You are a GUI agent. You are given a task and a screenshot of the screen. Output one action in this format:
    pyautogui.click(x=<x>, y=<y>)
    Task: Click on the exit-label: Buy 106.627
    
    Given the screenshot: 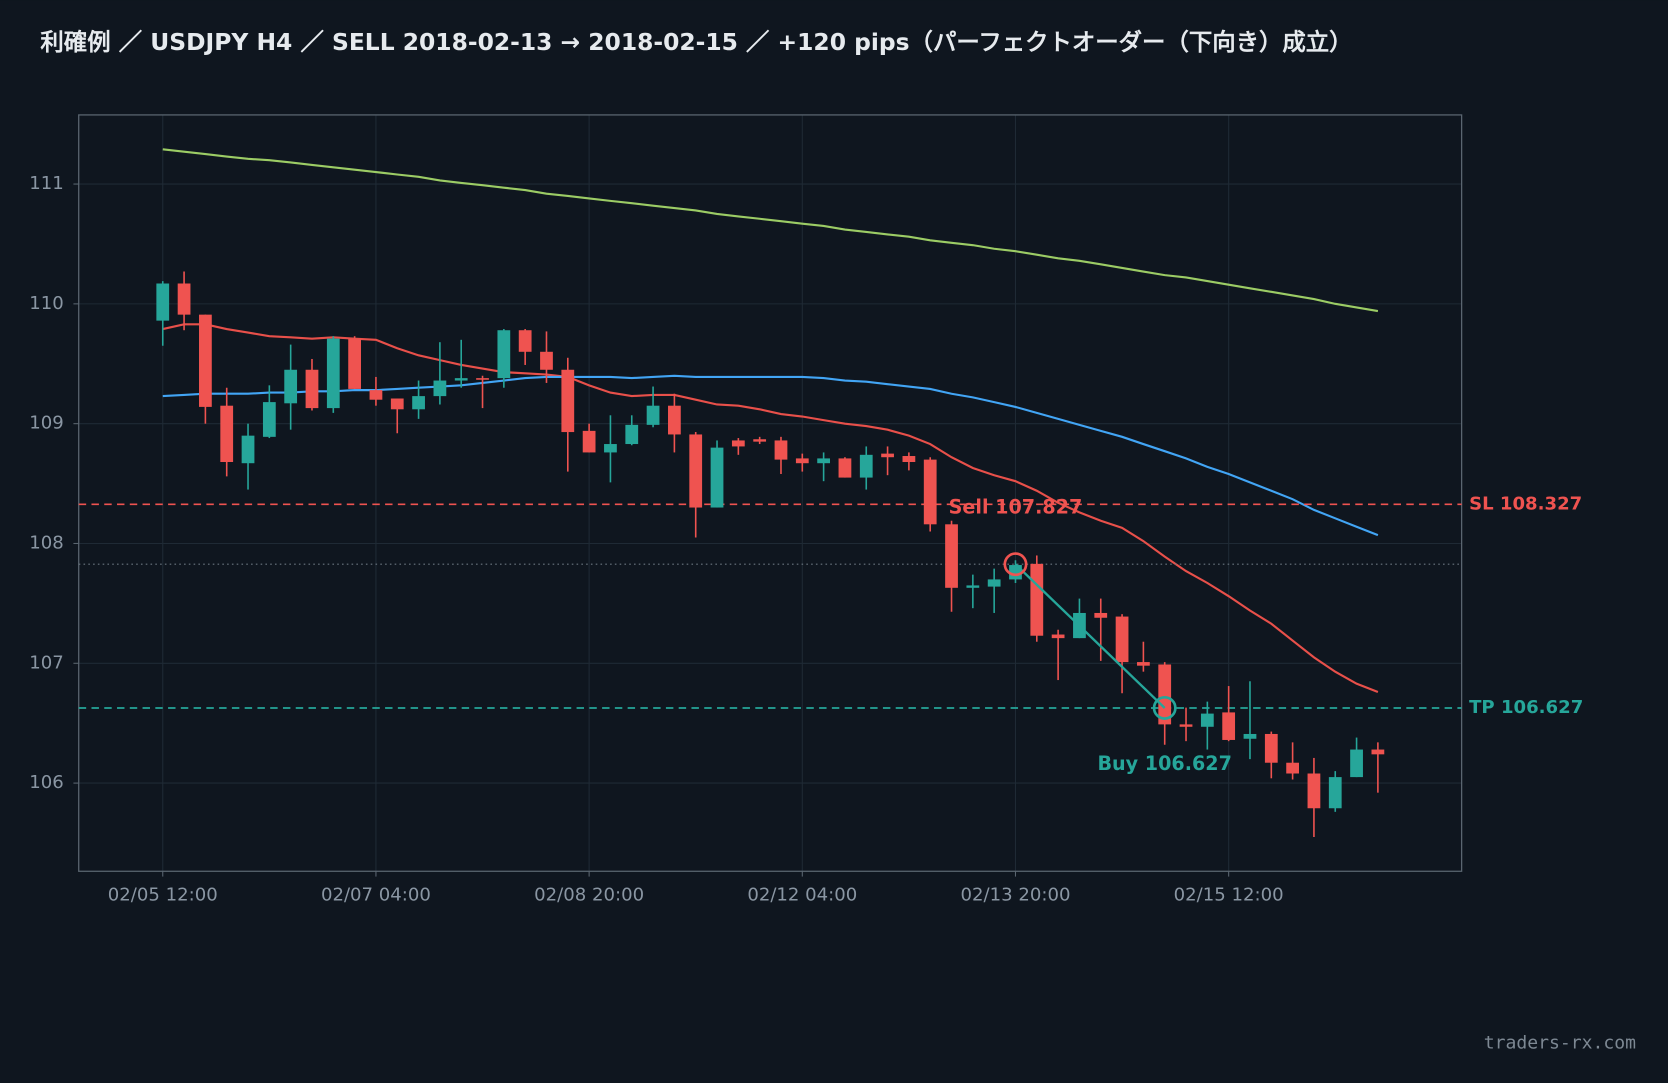 What is the action you would take?
    pyautogui.click(x=1164, y=763)
    